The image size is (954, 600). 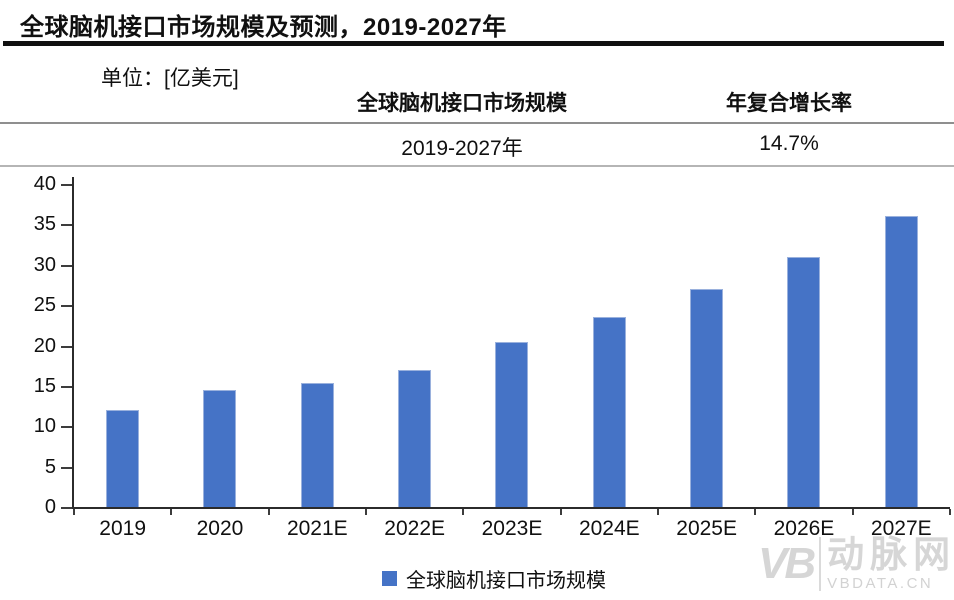 I want to click on x-axis-label-2026E: 2026E, so click(x=804, y=528).